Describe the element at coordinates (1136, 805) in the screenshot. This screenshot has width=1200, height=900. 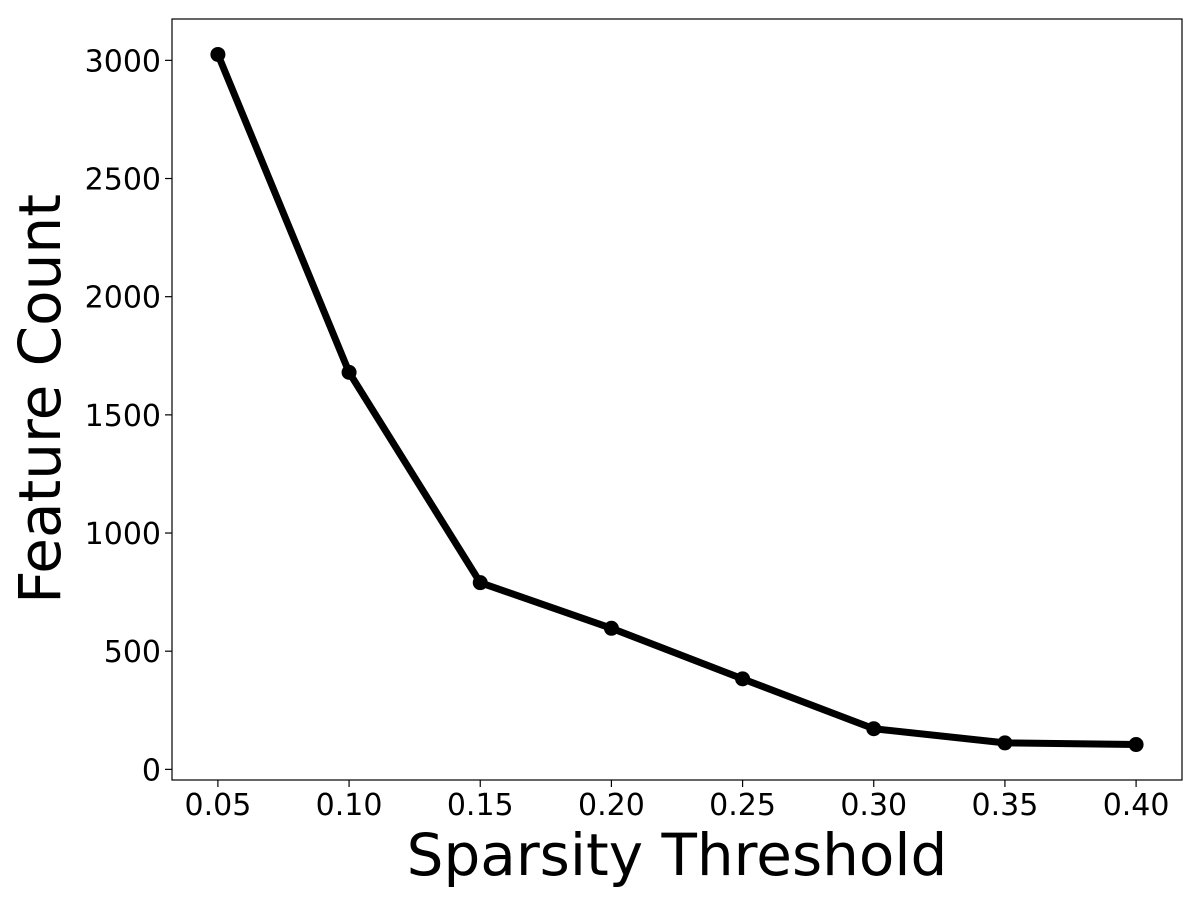
I see `x-tick-label: 0.40` at that location.